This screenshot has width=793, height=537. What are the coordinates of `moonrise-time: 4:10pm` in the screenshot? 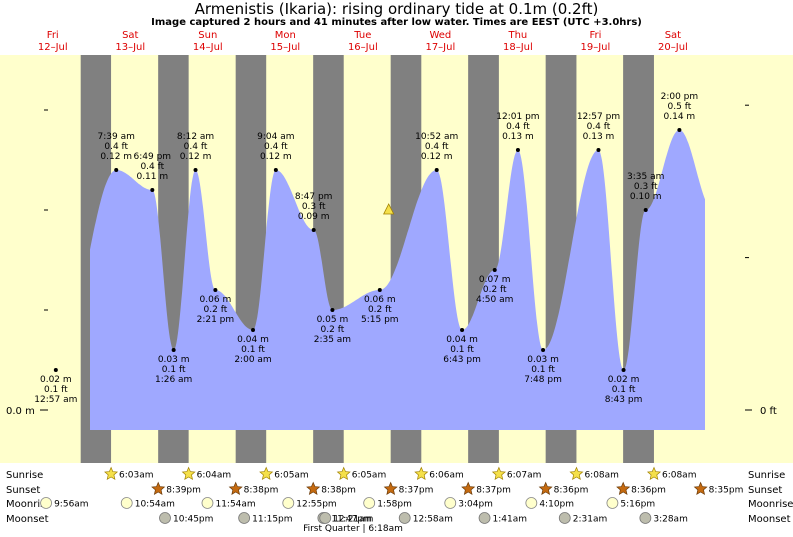 It's located at (556, 505).